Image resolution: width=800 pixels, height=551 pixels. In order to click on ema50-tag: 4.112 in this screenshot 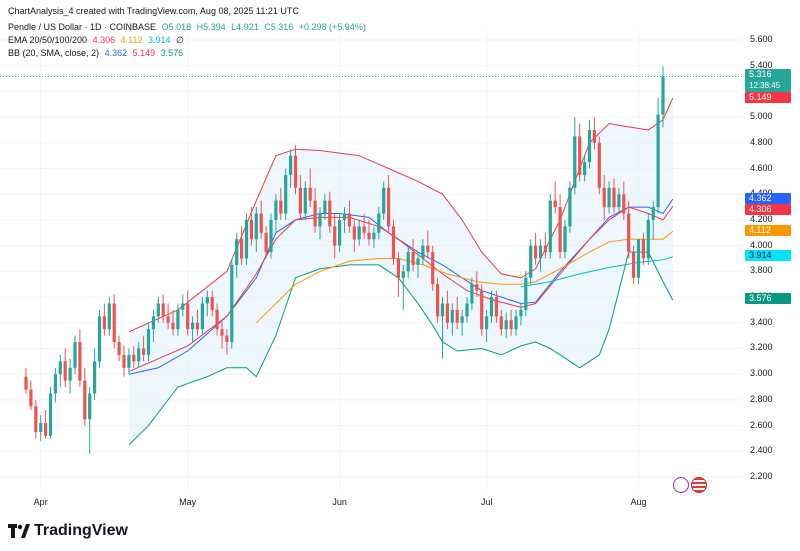, I will do `click(768, 230)`.